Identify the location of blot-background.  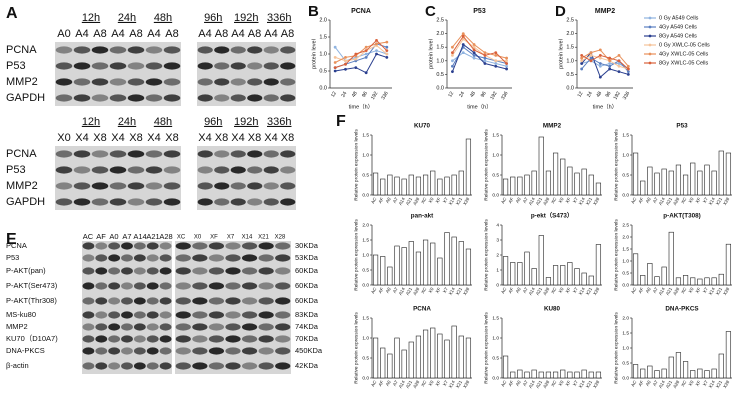
(246, 178).